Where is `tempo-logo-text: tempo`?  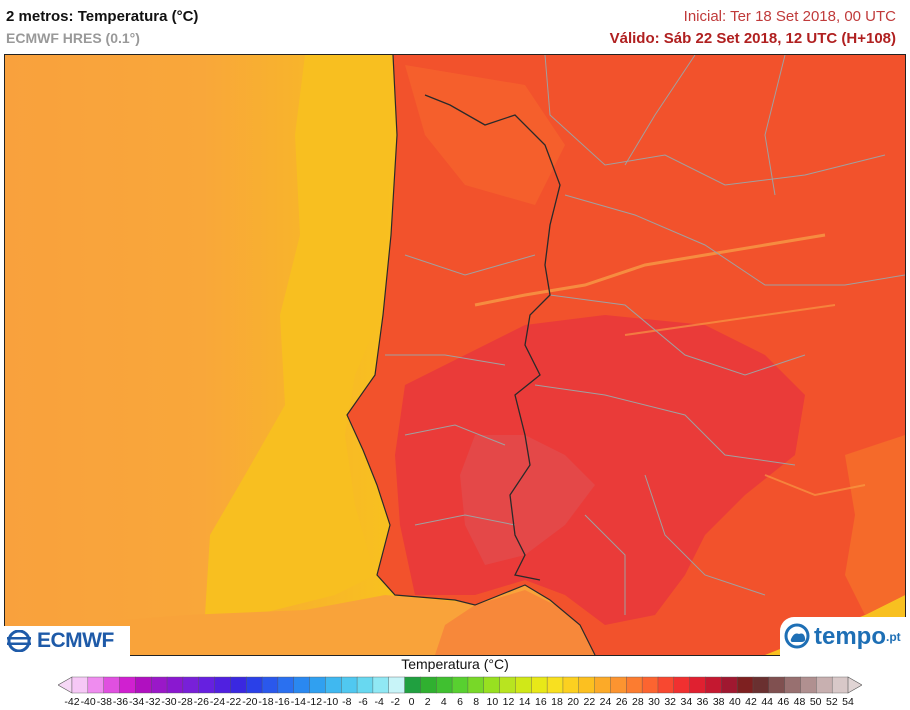
tempo-logo-text: tempo is located at coordinates (850, 636).